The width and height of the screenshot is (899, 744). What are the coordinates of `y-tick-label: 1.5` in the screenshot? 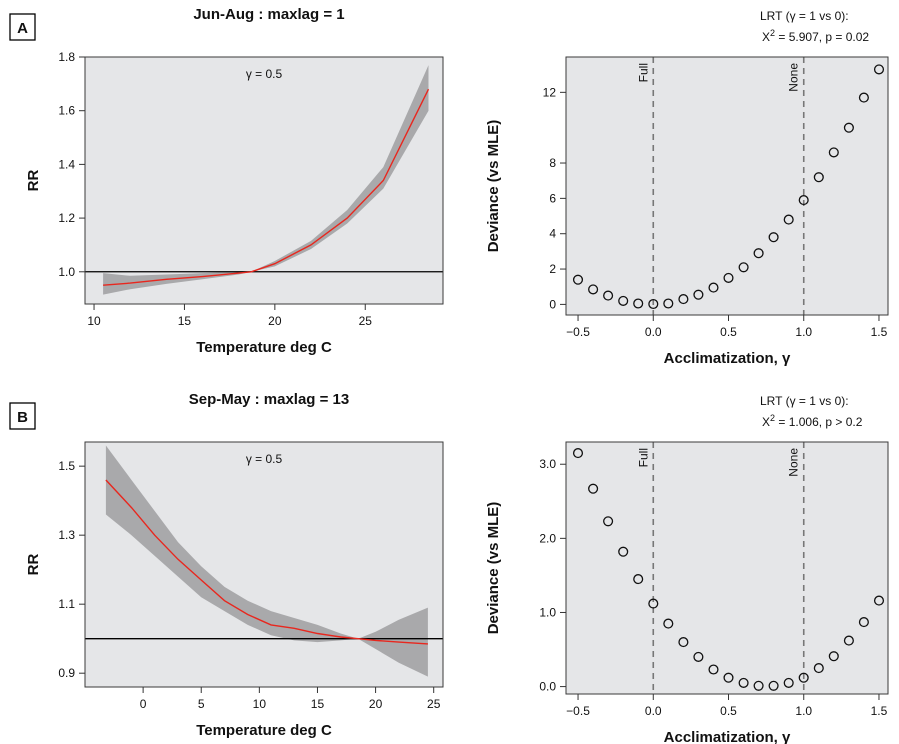 It's located at (66, 466).